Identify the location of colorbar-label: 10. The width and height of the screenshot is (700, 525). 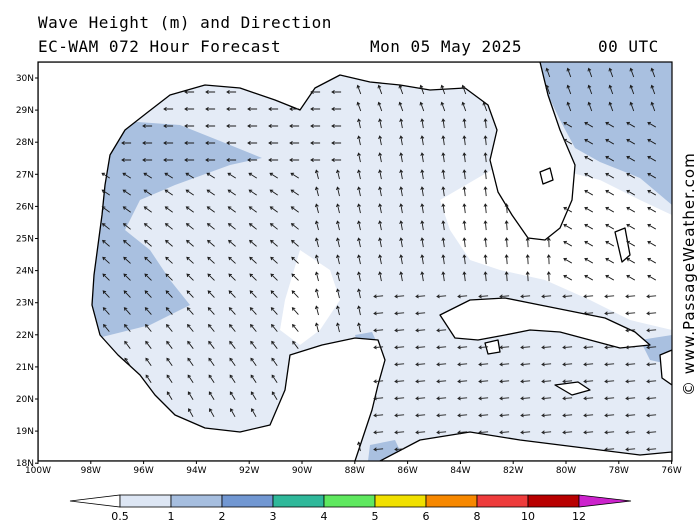
(528, 516).